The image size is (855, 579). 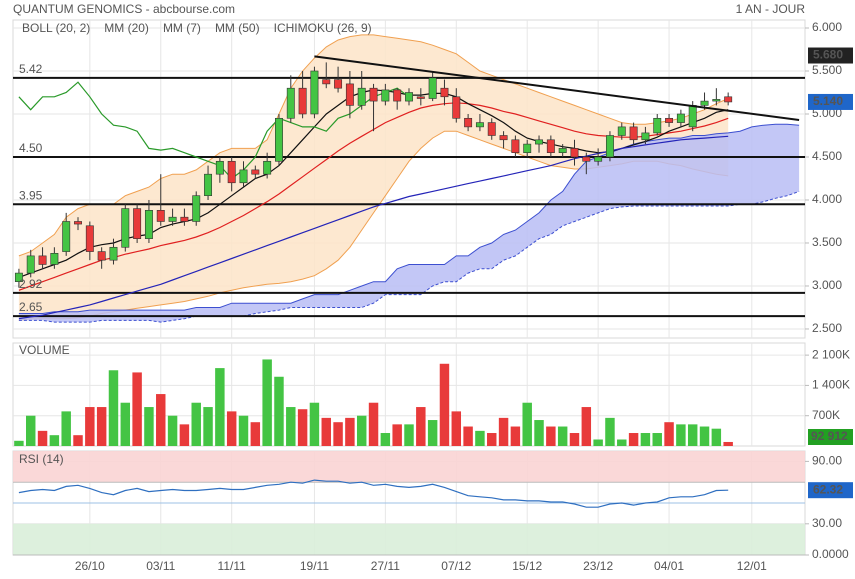 I want to click on x-tick-label: 15/12, so click(x=527, y=566).